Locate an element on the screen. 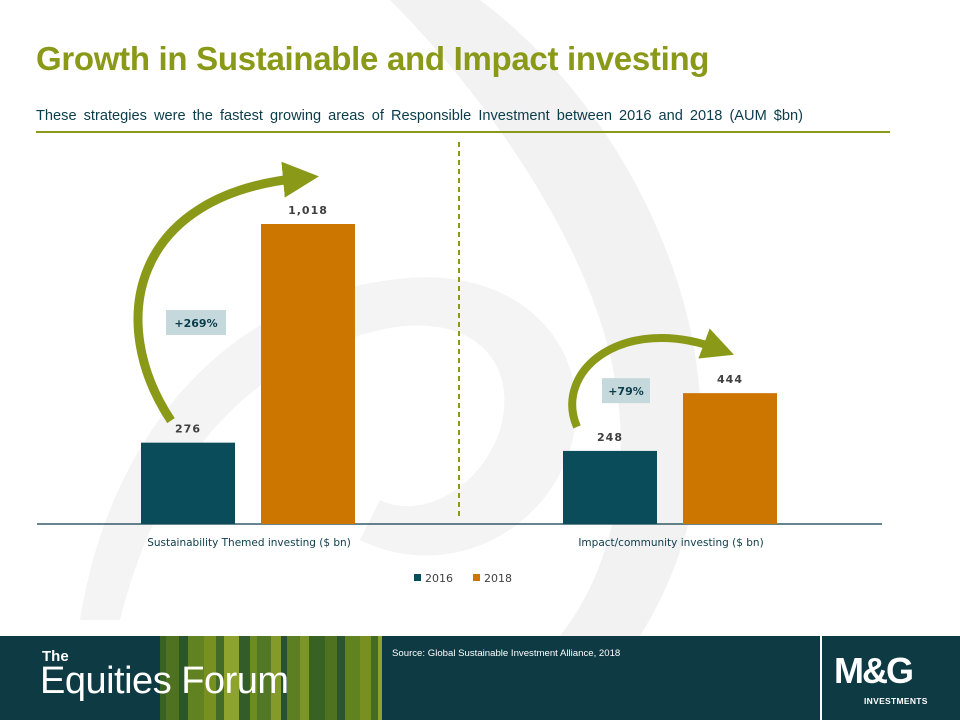 The width and height of the screenshot is (960, 720). data-label-2018-1: 1,018 is located at coordinates (308, 210).